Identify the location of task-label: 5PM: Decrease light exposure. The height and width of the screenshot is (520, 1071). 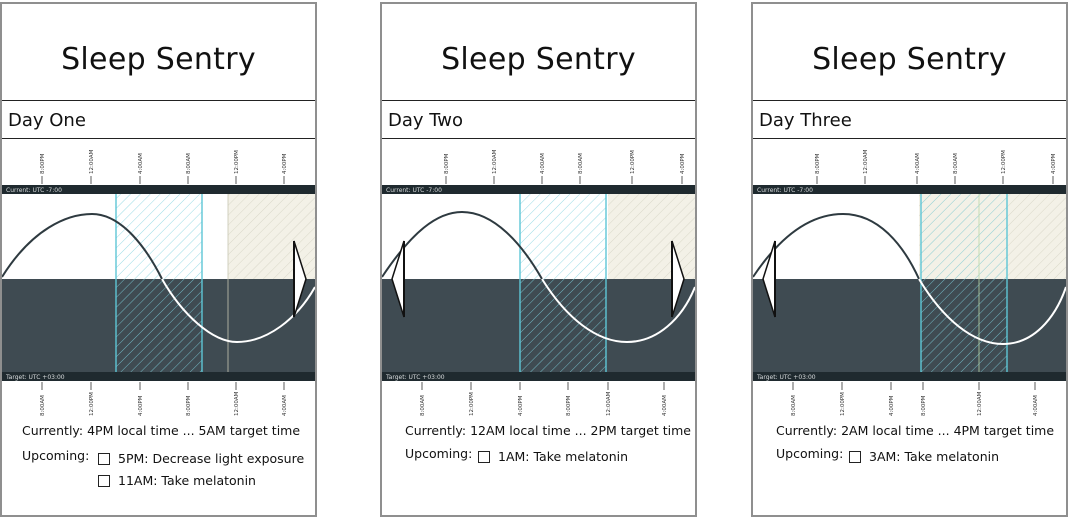
(211, 458).